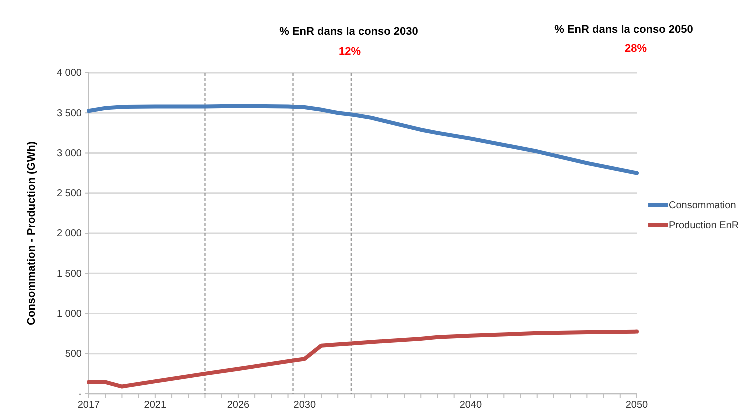 The image size is (748, 412). Describe the element at coordinates (32, 233) in the screenshot. I see `y-axis-title: Consommation - Production (GWh)` at that location.